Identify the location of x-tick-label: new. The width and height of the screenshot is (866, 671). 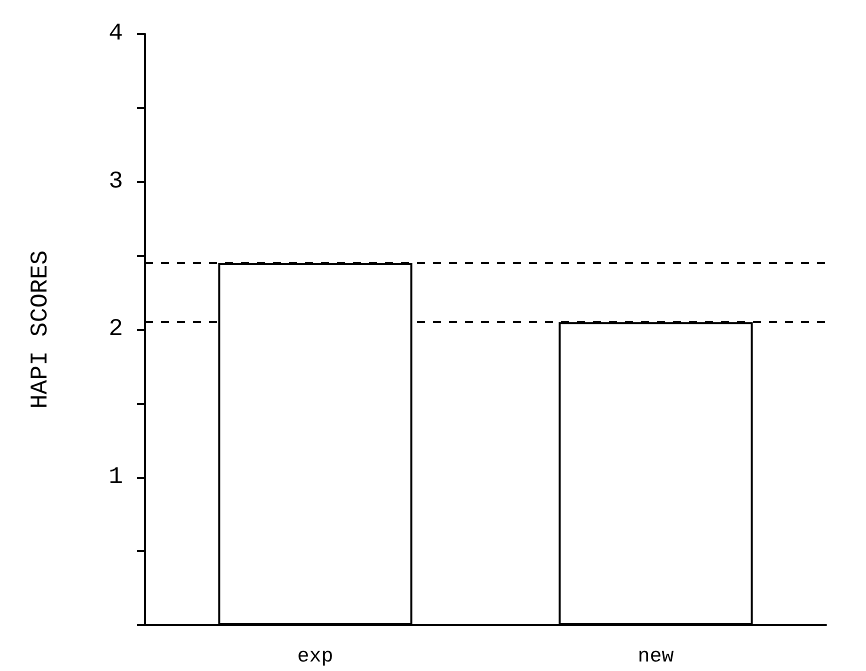
(656, 657).